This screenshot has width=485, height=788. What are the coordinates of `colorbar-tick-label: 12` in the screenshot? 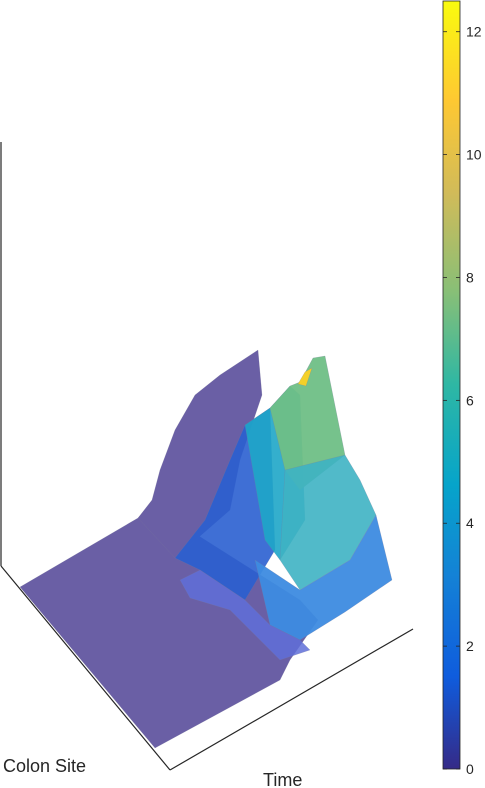 It's located at (474, 32).